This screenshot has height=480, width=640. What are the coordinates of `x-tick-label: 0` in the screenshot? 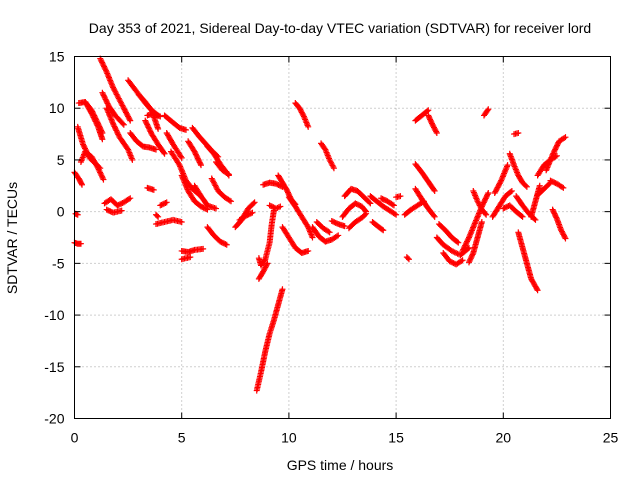 It's located at (75, 438).